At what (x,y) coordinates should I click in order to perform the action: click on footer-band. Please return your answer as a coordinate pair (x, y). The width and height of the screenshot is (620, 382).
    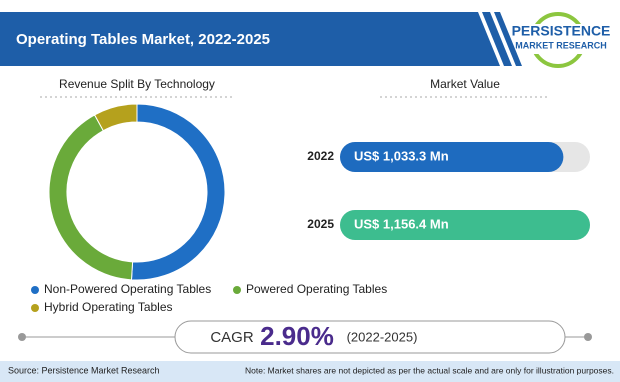
    Looking at the image, I should click on (310, 371).